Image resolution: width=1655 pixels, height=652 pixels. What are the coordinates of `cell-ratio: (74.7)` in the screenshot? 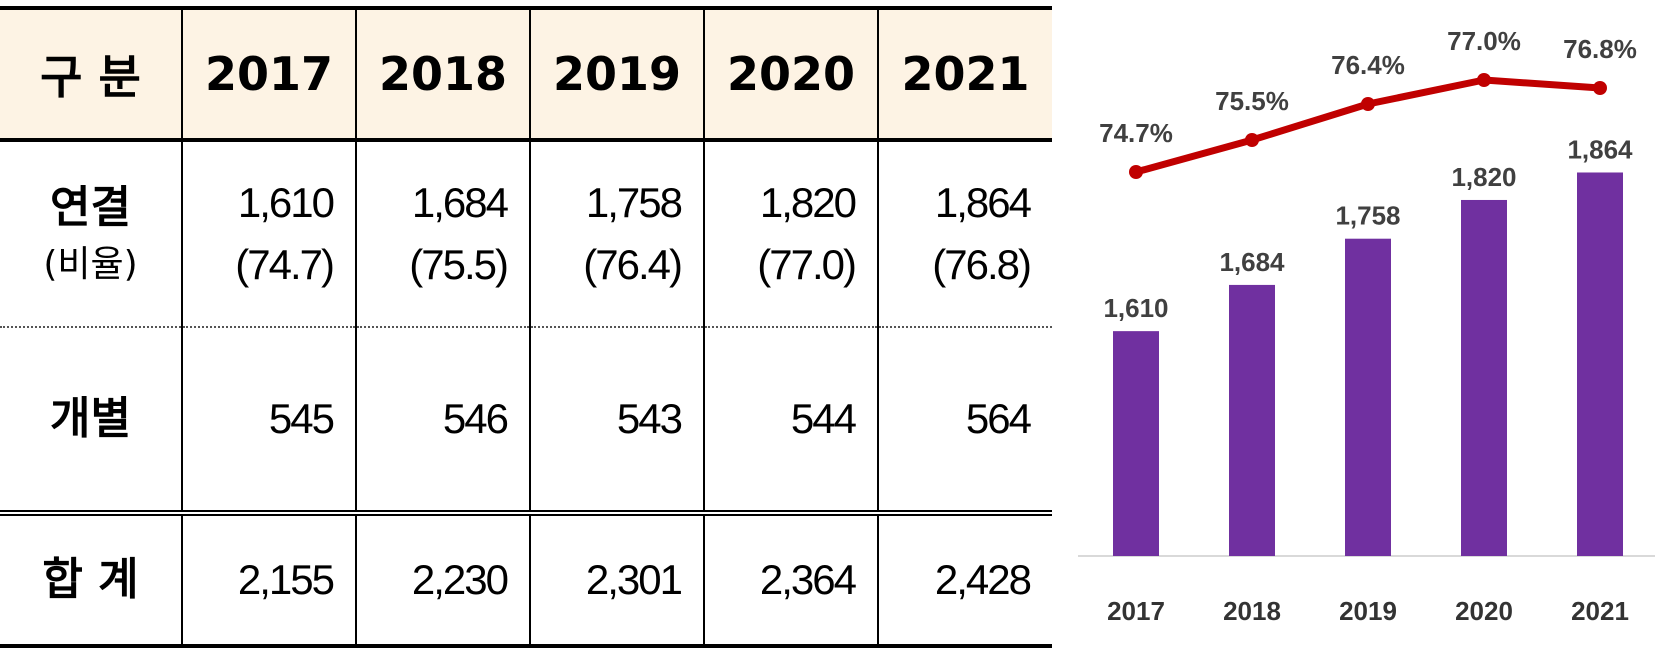 It's located at (285, 264).